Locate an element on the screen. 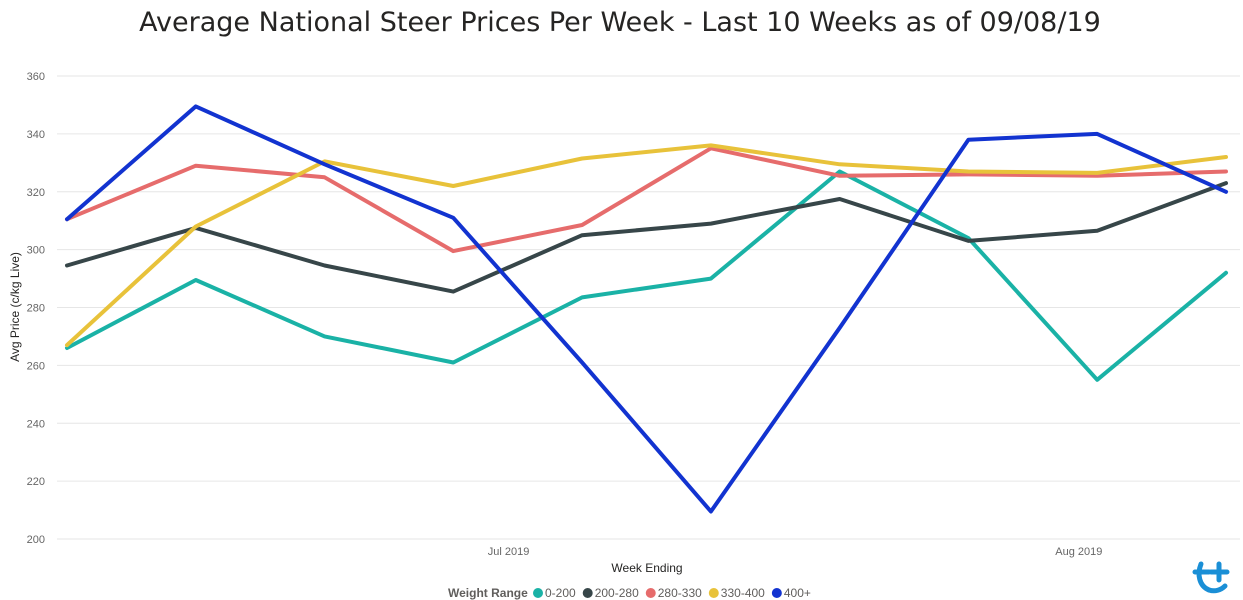 The width and height of the screenshot is (1243, 600). legend-label: 400+ is located at coordinates (797, 593).